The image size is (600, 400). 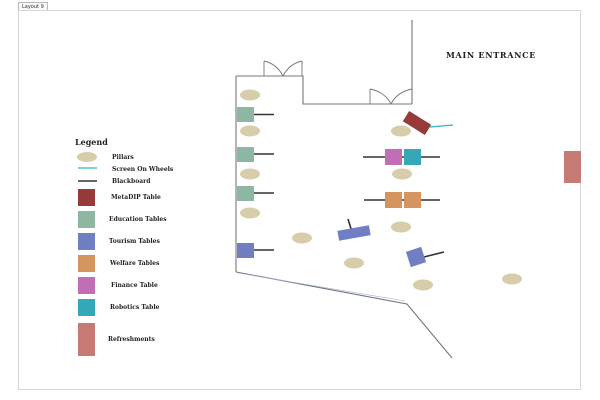 What do you see at coordinates (131, 339) in the screenshot?
I see `legend-label-refreshments: Refreshments` at bounding box center [131, 339].